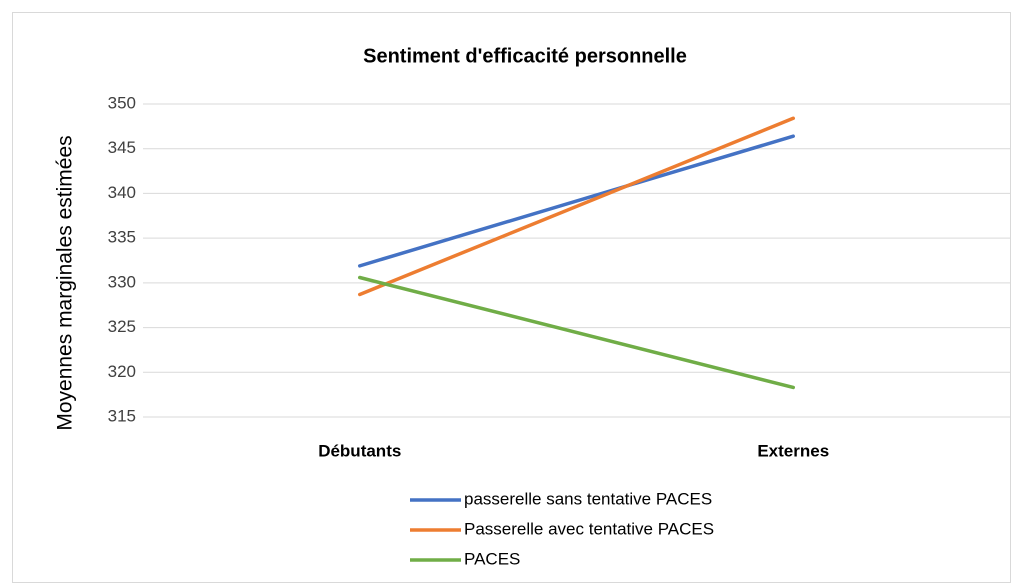 The width and height of the screenshot is (1022, 584). What do you see at coordinates (122, 102) in the screenshot?
I see `y-tick-label: 350` at bounding box center [122, 102].